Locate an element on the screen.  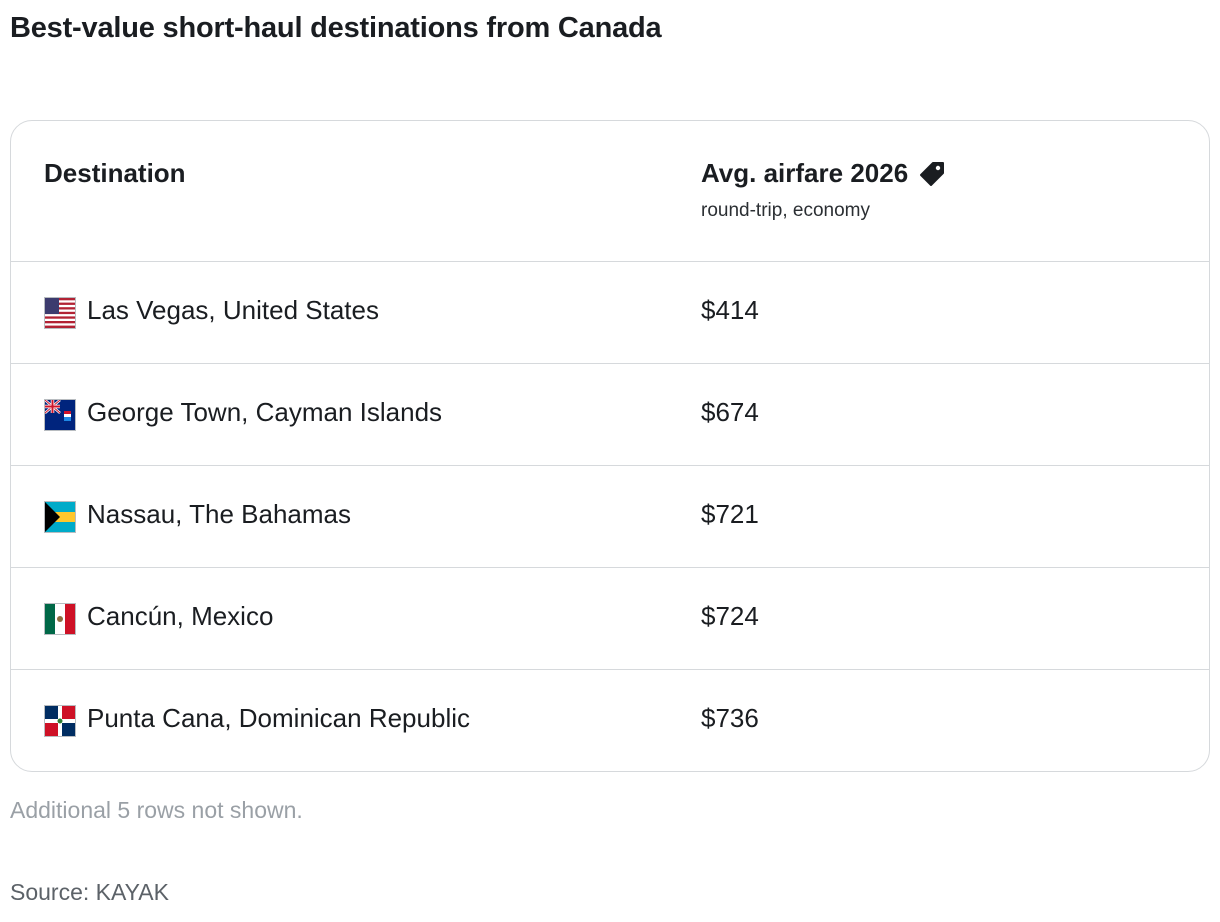
airfare-value: $724 is located at coordinates (730, 616).